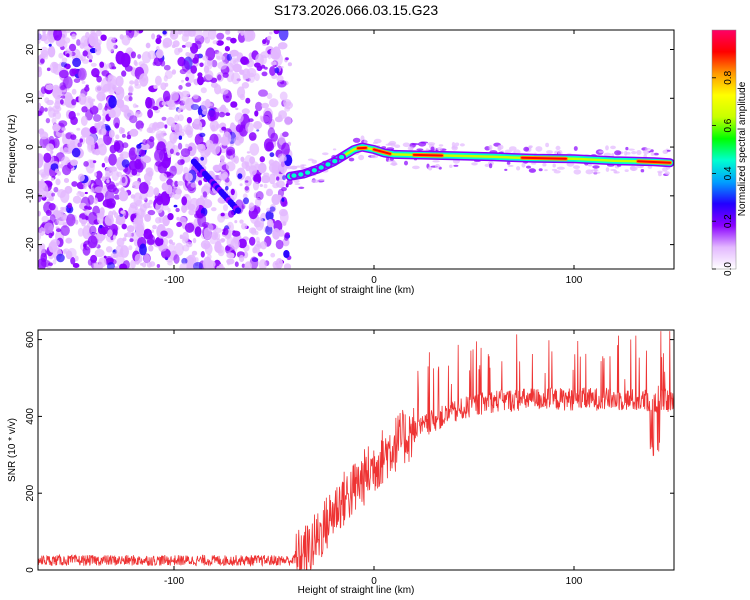 The width and height of the screenshot is (750, 600). I want to click on colorbar-ticks: 0.0 0.2 0.4 0.6 0.8, so click(723, 173).